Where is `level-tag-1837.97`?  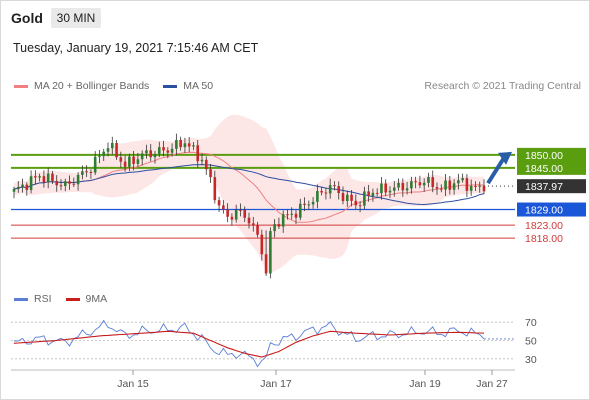 level-tag-1837.97 is located at coordinates (551, 186).